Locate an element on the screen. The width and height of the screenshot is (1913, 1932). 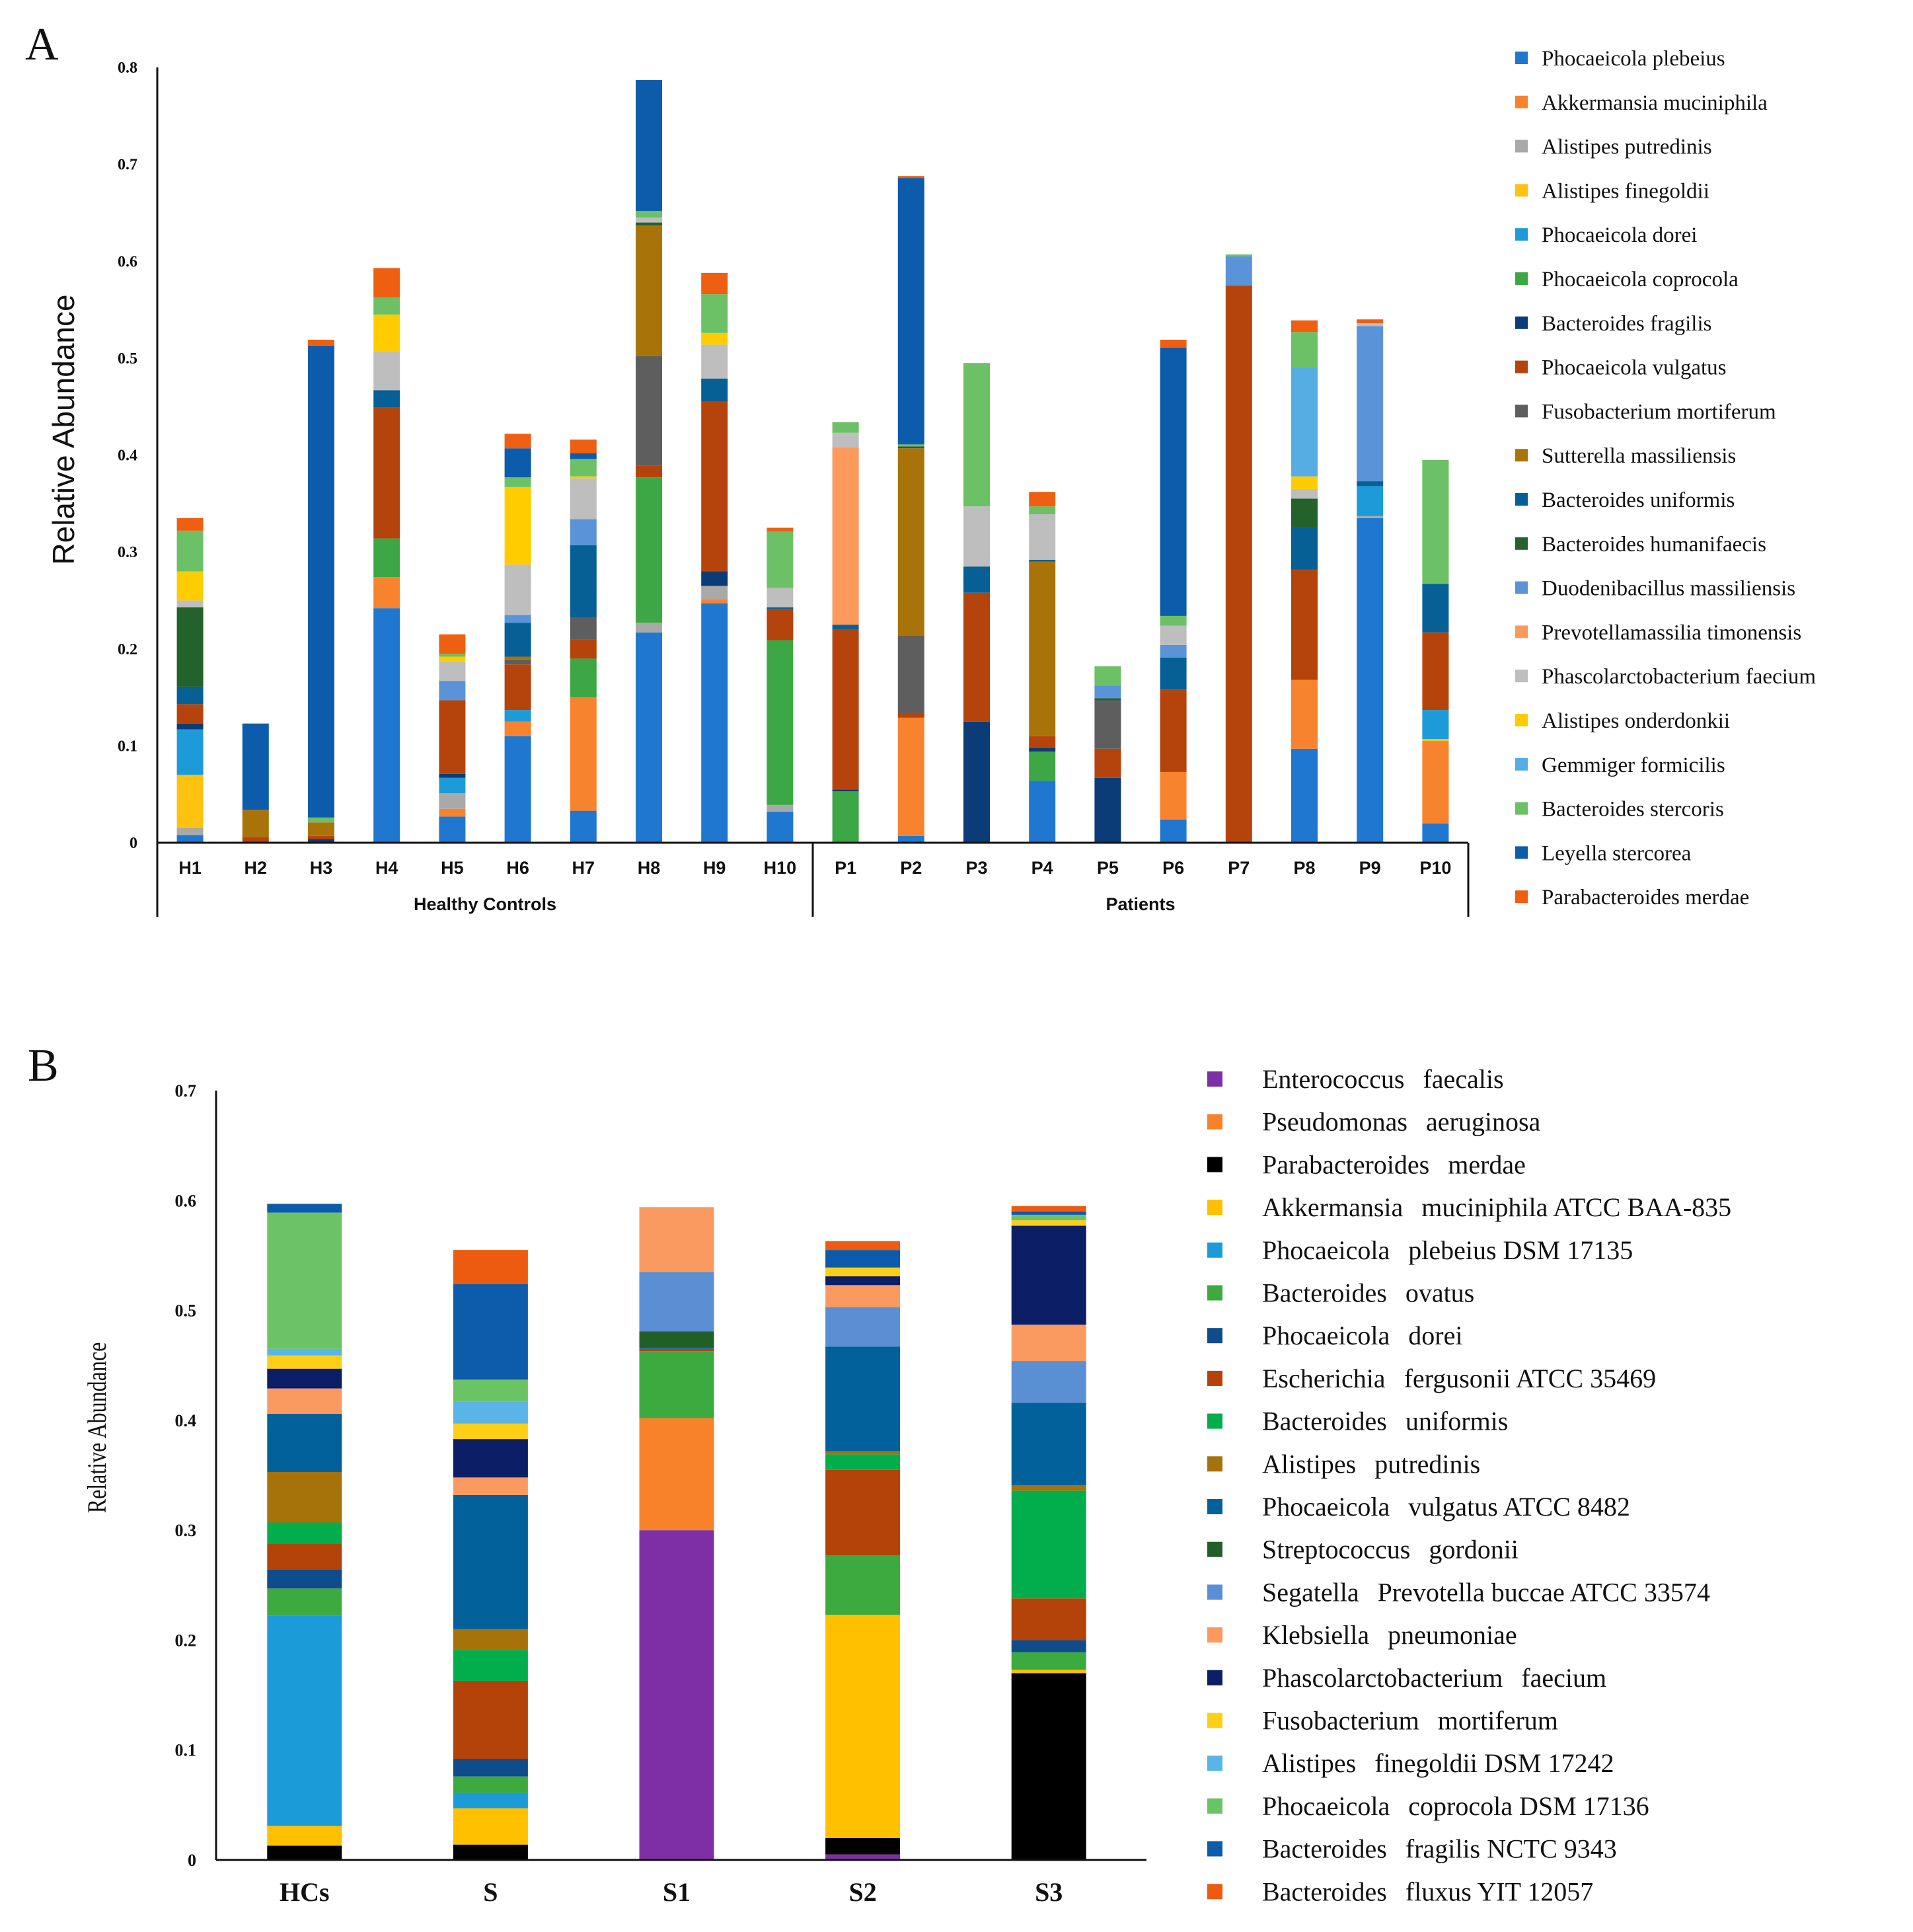
x-tick-label-P2: P2 is located at coordinates (911, 868).